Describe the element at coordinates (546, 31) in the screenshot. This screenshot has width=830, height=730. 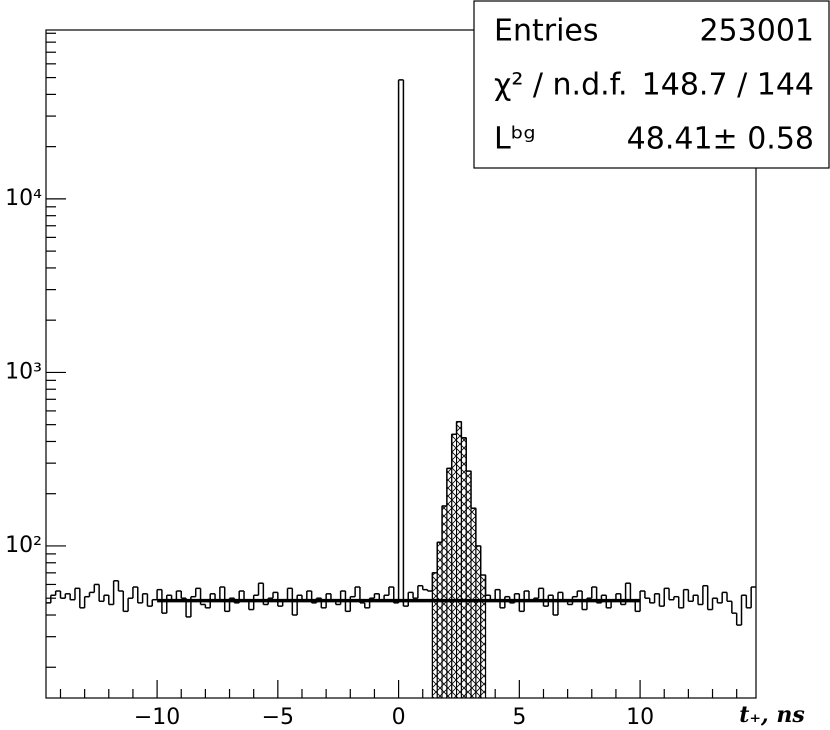
I see `stats-label: Entries` at that location.